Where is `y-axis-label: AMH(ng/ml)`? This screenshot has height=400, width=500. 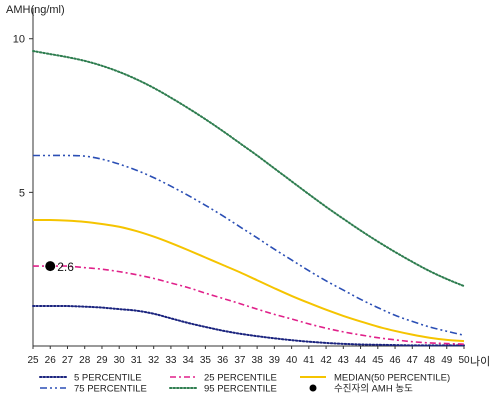
y-axis-label: AMH(ng/ml) is located at coordinates (35, 10).